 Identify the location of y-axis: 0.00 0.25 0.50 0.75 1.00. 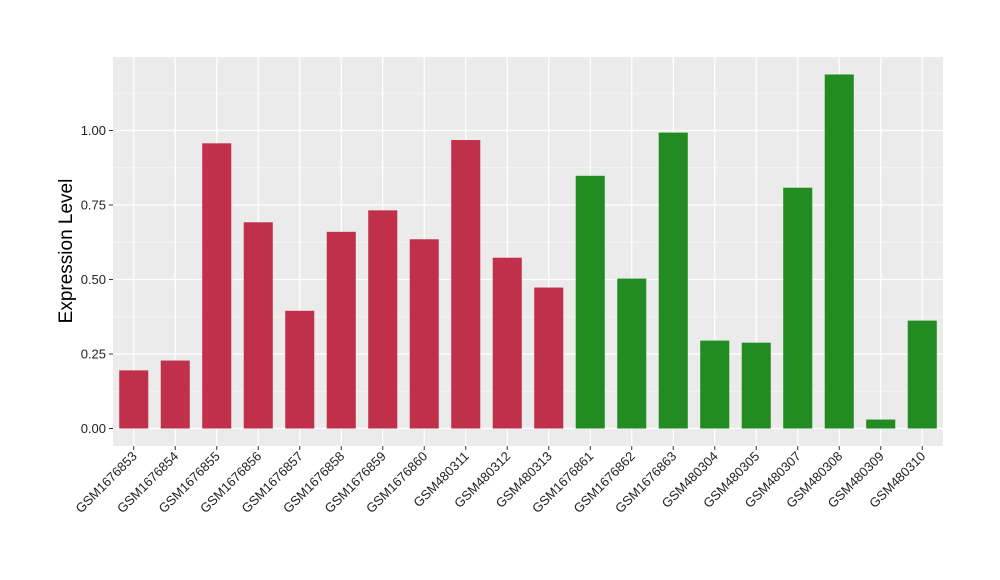
(97, 279).